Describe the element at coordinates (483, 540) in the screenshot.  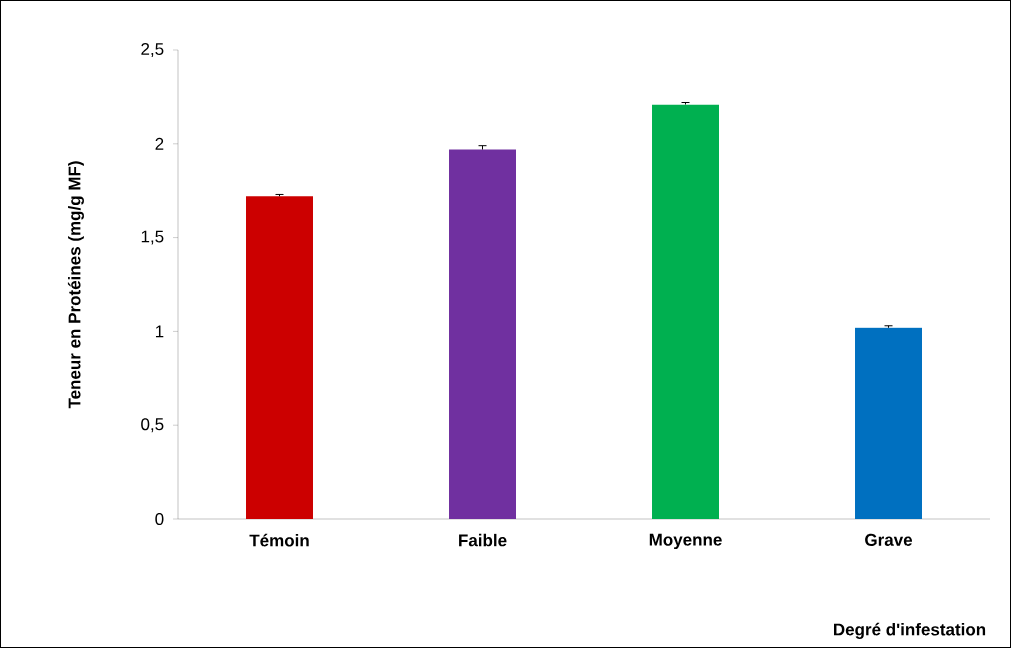
I see `x-tick-label: Faible` at that location.